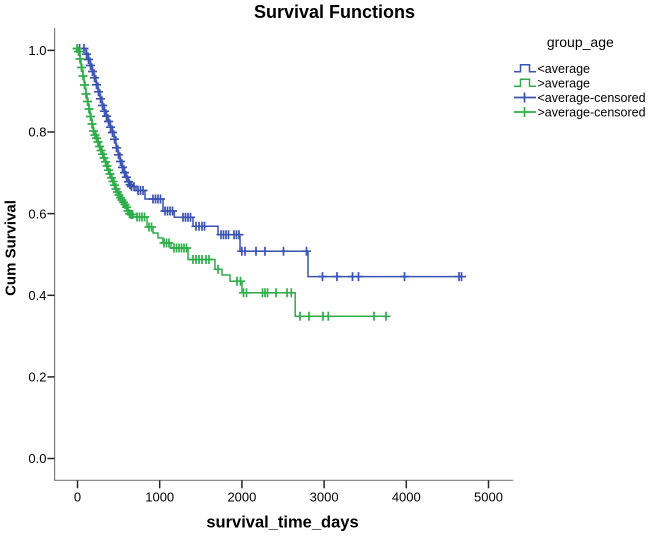 The width and height of the screenshot is (650, 543). What do you see at coordinates (282, 523) in the screenshot?
I see `svg-text: survival_time_days` at bounding box center [282, 523].